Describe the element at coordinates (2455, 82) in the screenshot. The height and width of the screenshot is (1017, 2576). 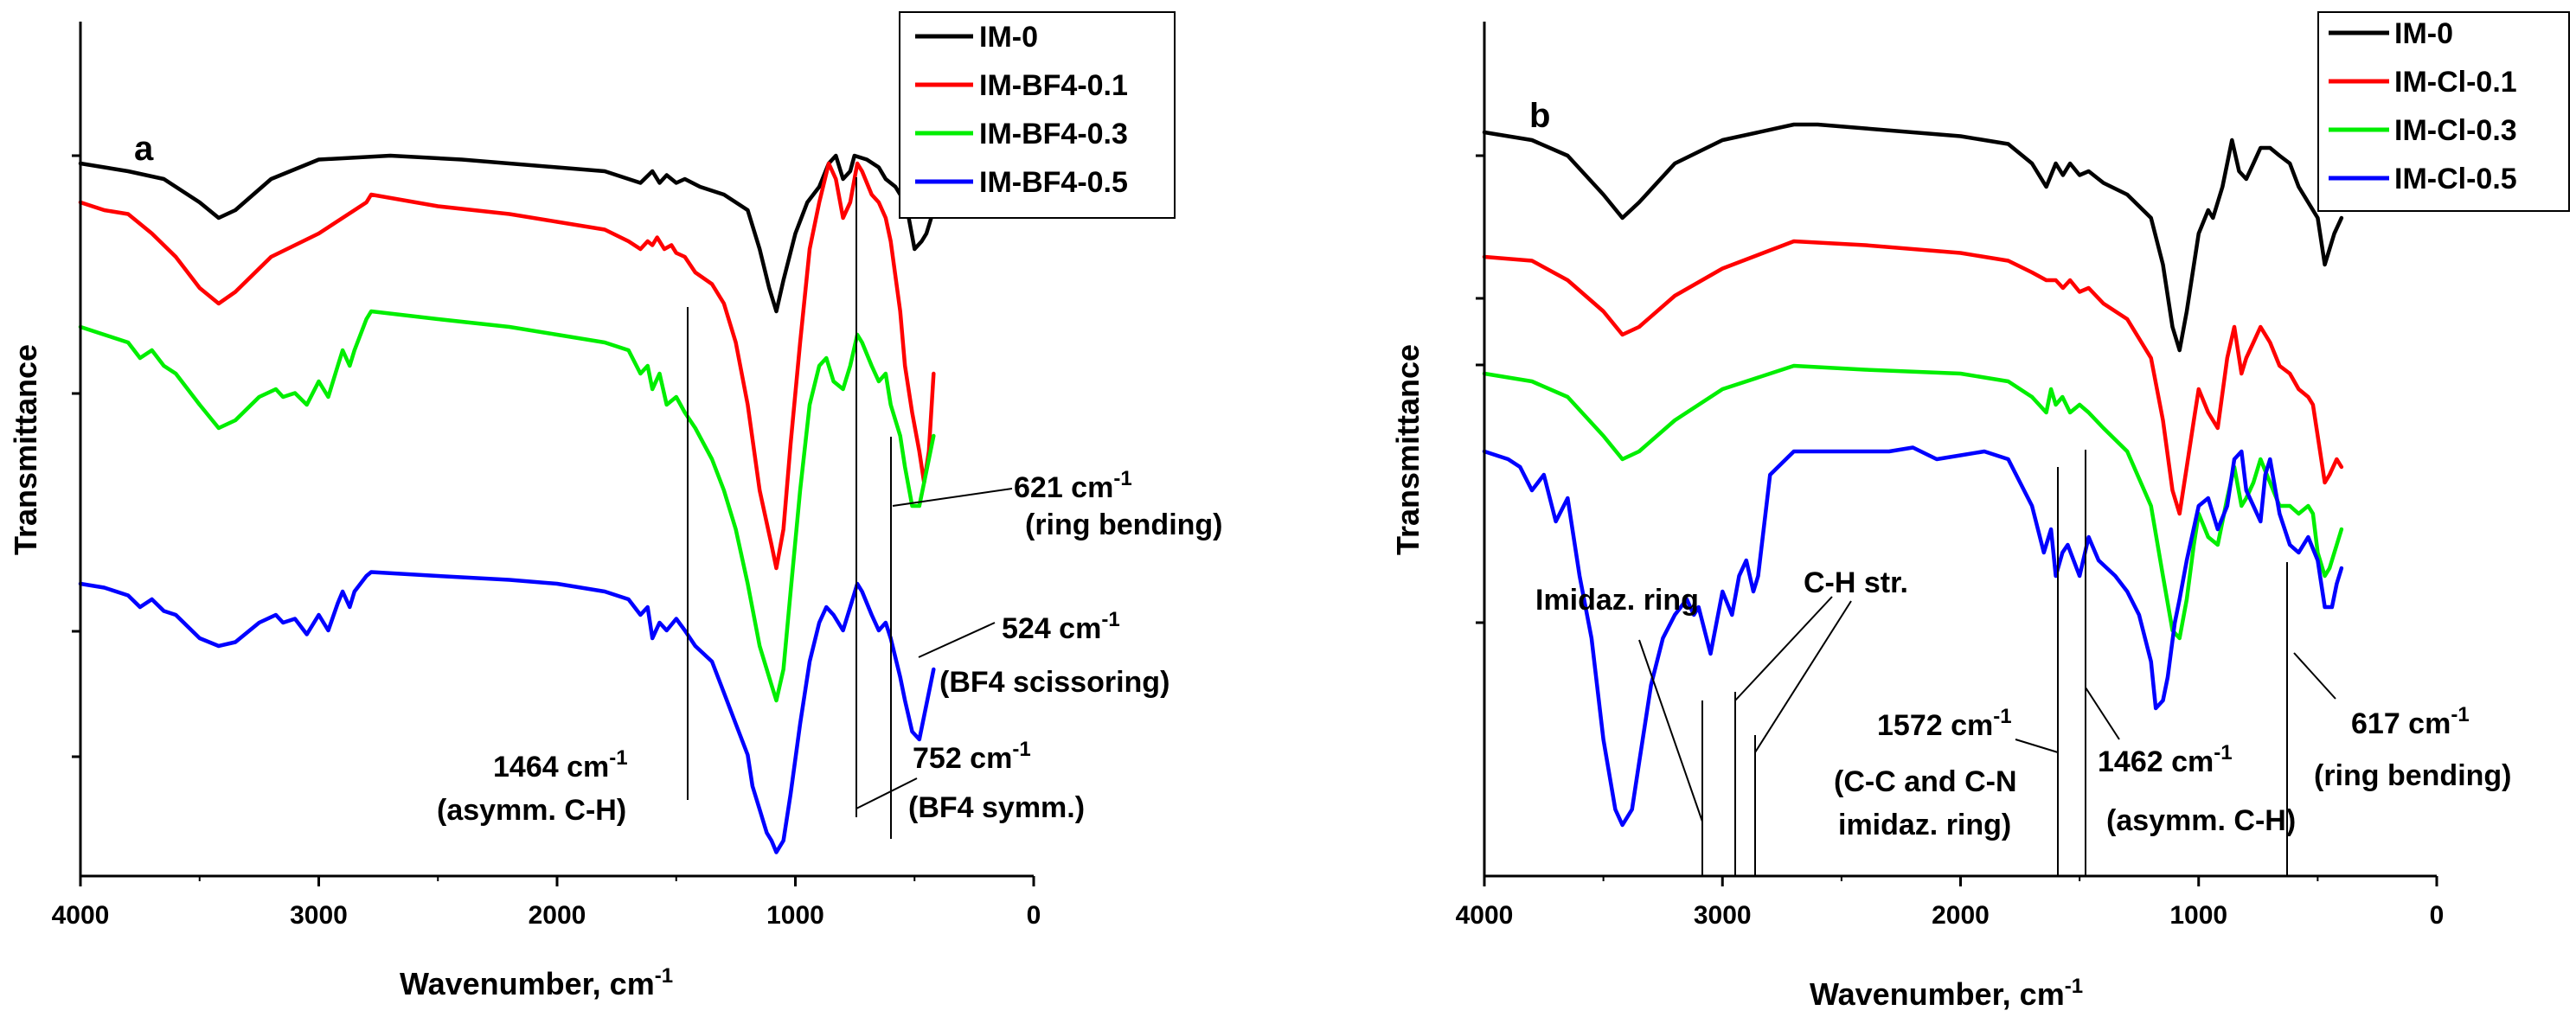
I see `legend-label: IM-Cl-0.1` at that location.